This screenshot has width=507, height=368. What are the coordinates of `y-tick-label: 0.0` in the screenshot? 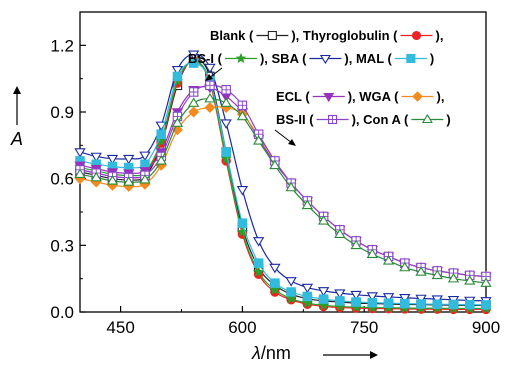 It's located at (62, 312).